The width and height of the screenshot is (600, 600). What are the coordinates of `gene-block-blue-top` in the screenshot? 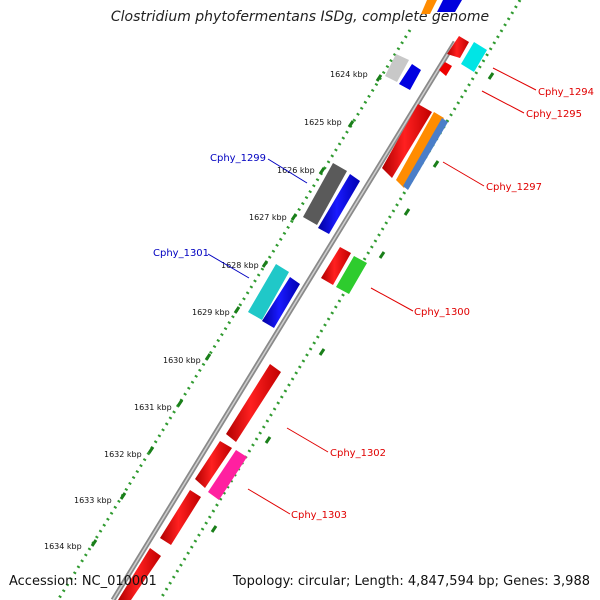 It's located at (449, 6).